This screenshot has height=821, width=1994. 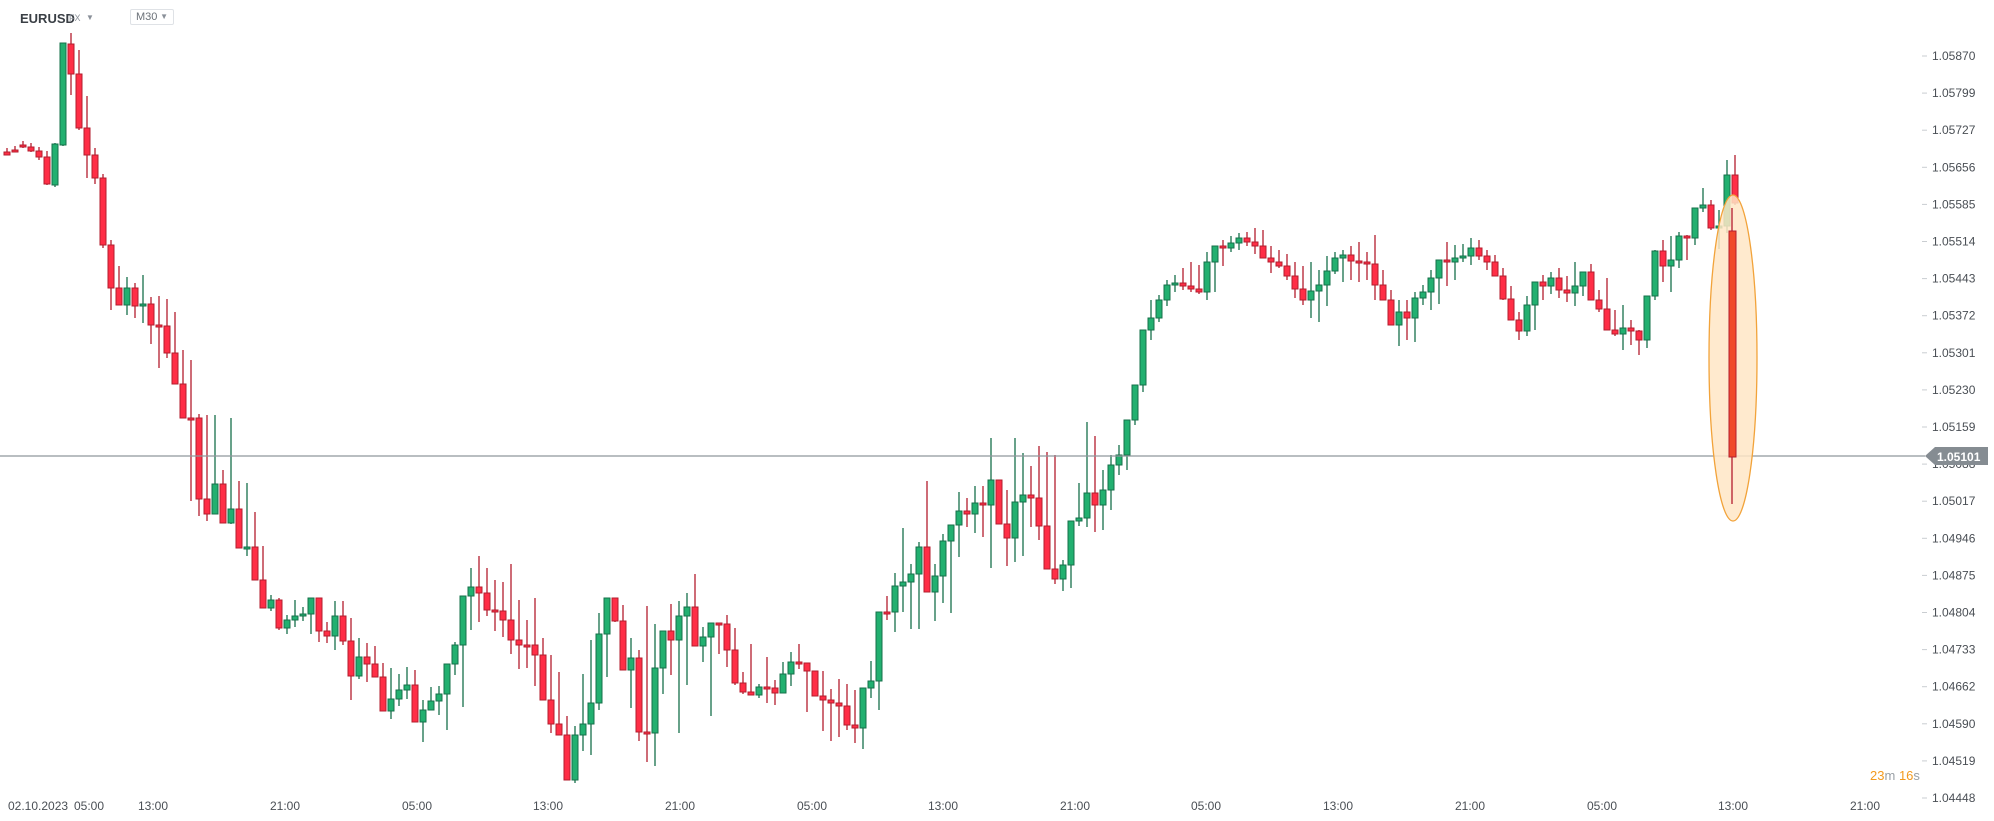 I want to click on price-tick-label: 1.04590, so click(x=1954, y=724).